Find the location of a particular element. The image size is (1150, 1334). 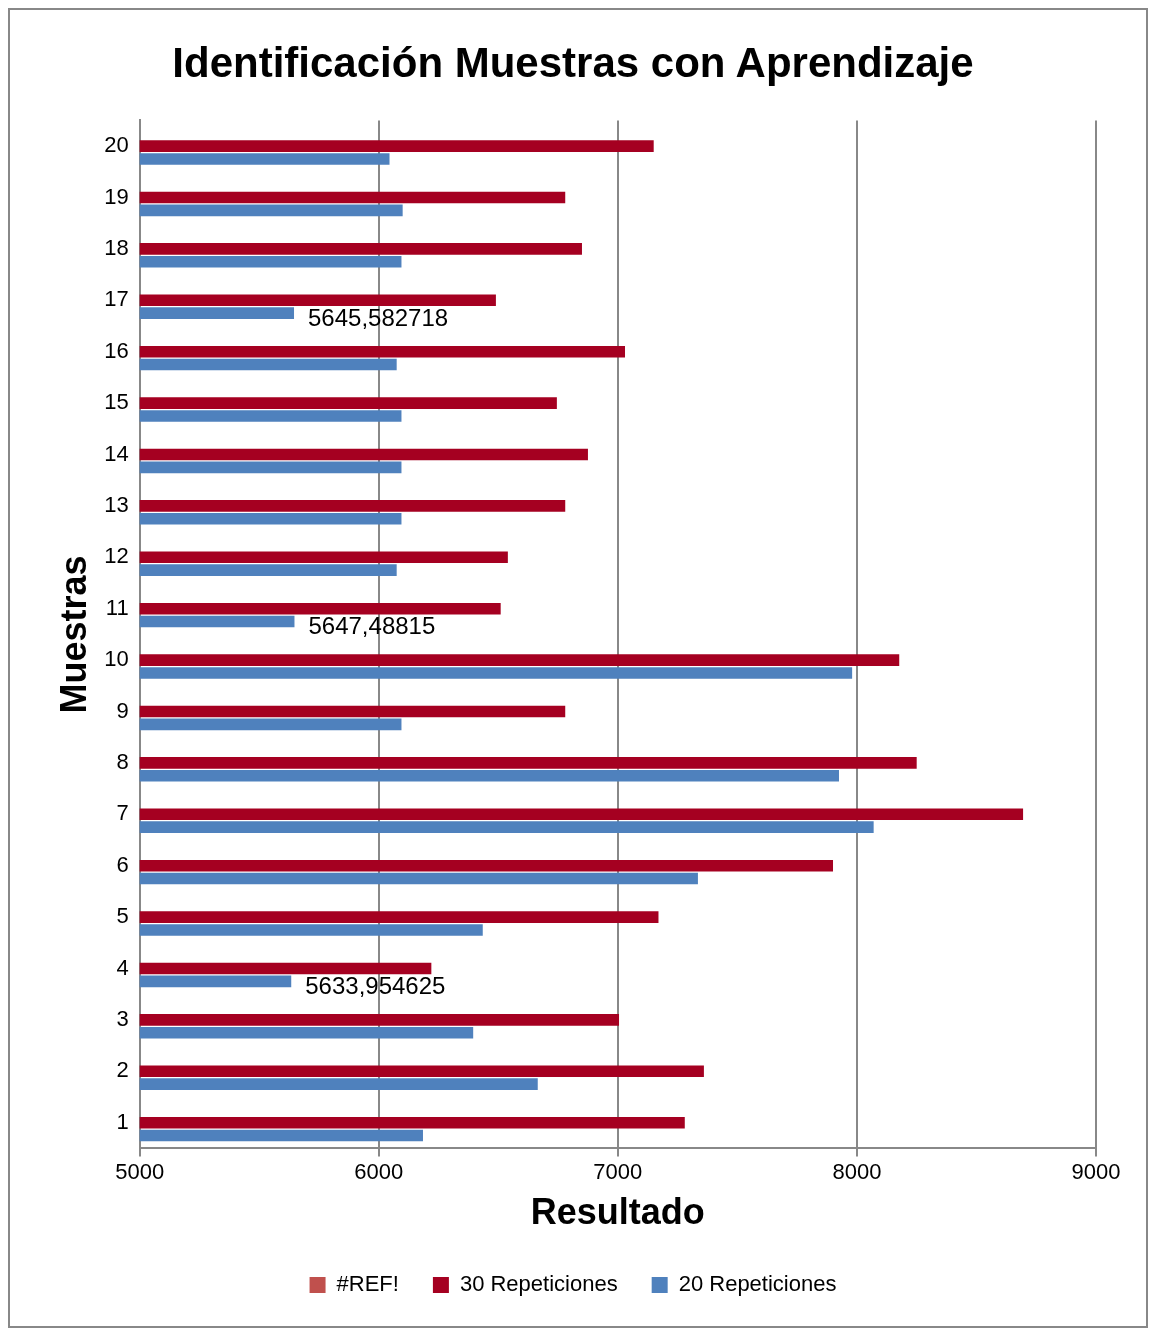

y-tick-label: 11 is located at coordinates (117, 607).